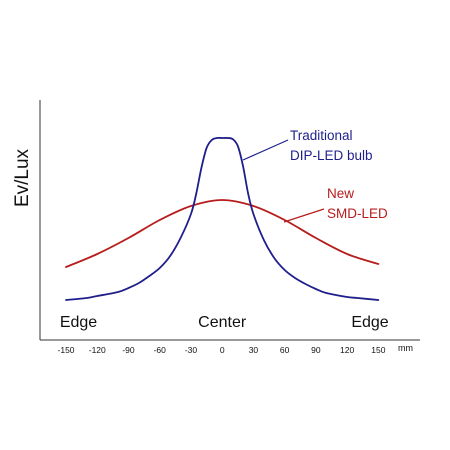 The width and height of the screenshot is (450, 450). What do you see at coordinates (222, 233) in the screenshot?
I see `series-line-new-smd-led` at bounding box center [222, 233].